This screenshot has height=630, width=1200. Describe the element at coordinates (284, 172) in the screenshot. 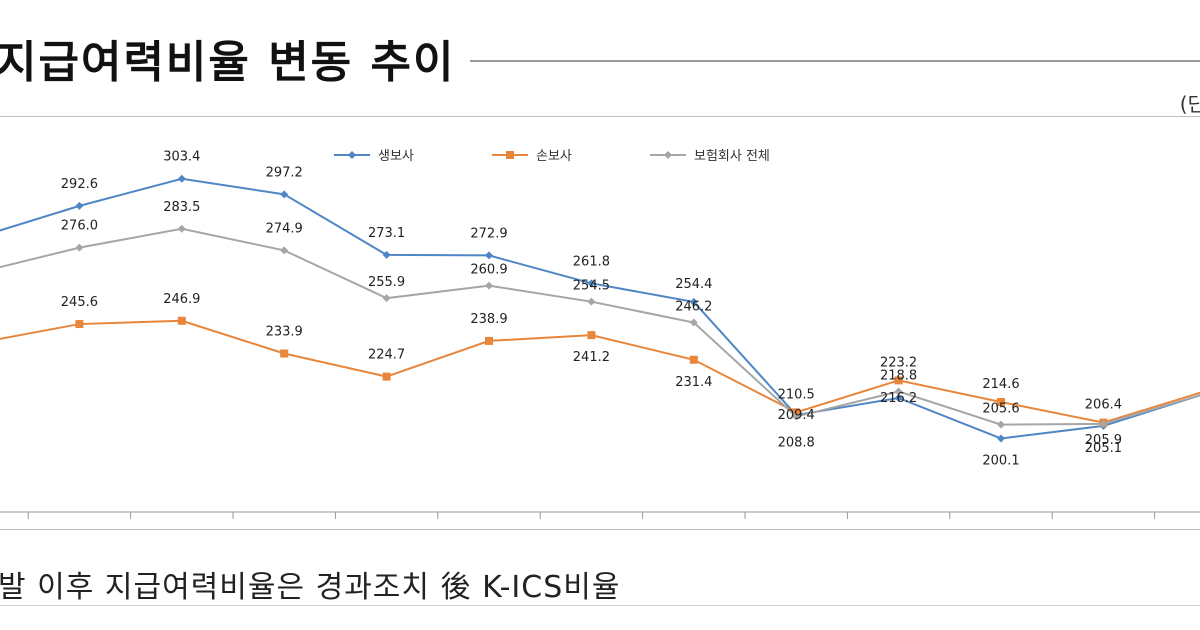

I see `data-label: 297.2` at that location.